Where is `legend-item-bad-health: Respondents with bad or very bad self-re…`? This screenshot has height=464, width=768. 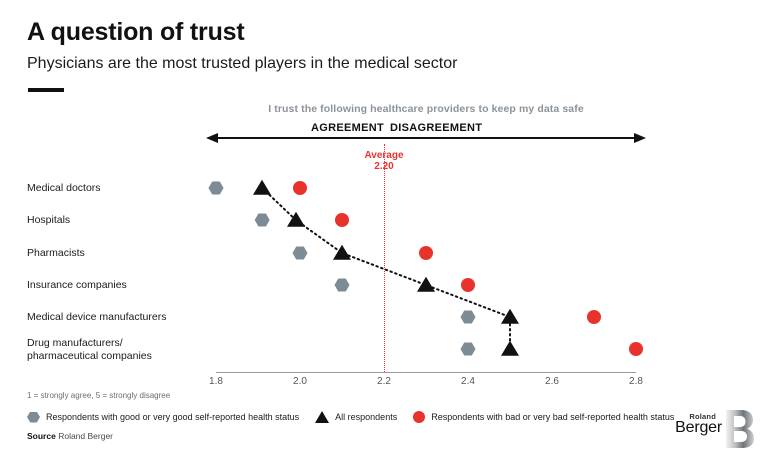 legend-item-bad-health: Respondents with bad or very bad self-re… is located at coordinates (543, 417).